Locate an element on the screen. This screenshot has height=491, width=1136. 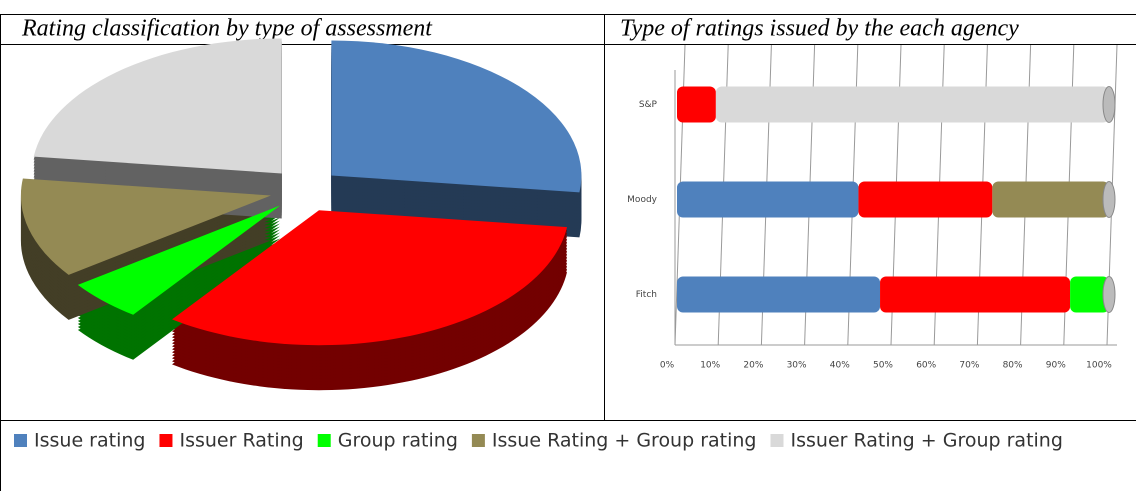
x-tick-label: 100% is located at coordinates (1099, 366).